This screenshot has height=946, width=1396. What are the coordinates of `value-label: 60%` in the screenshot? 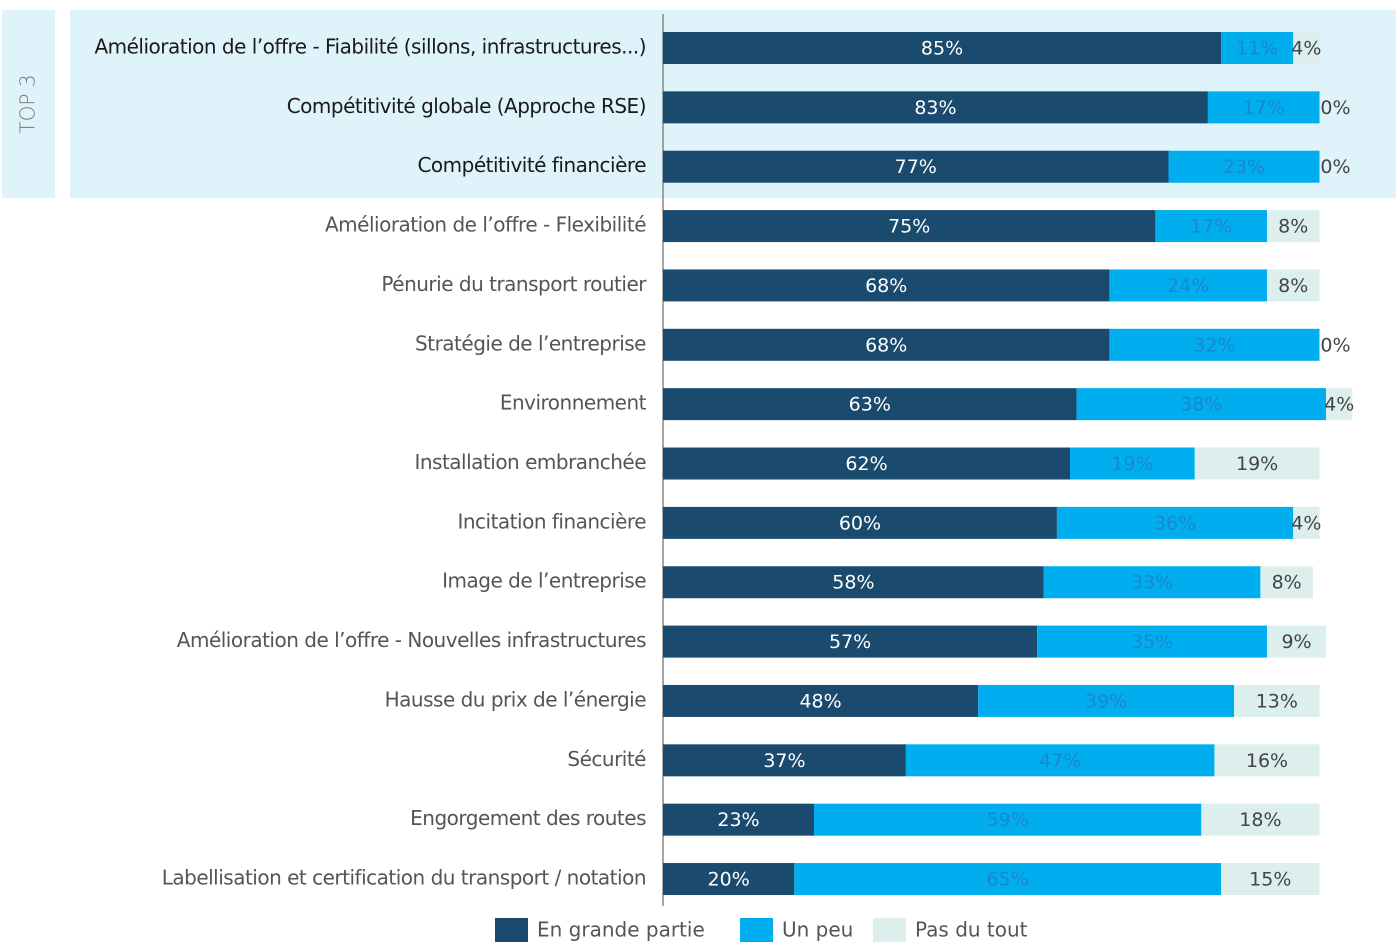 It's located at (860, 523).